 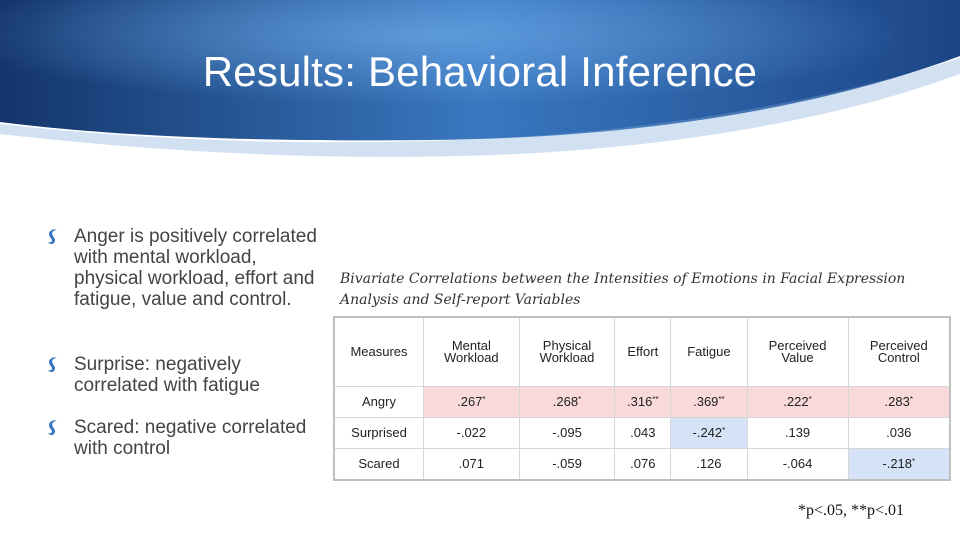 I want to click on correlation-cell: -.095, so click(x=567, y=433).